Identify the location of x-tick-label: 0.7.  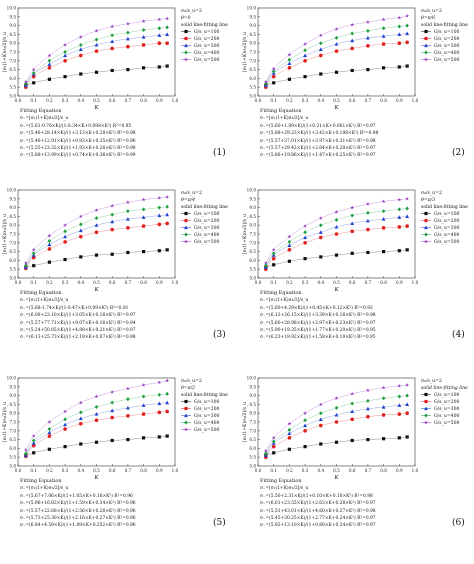
(368, 470).